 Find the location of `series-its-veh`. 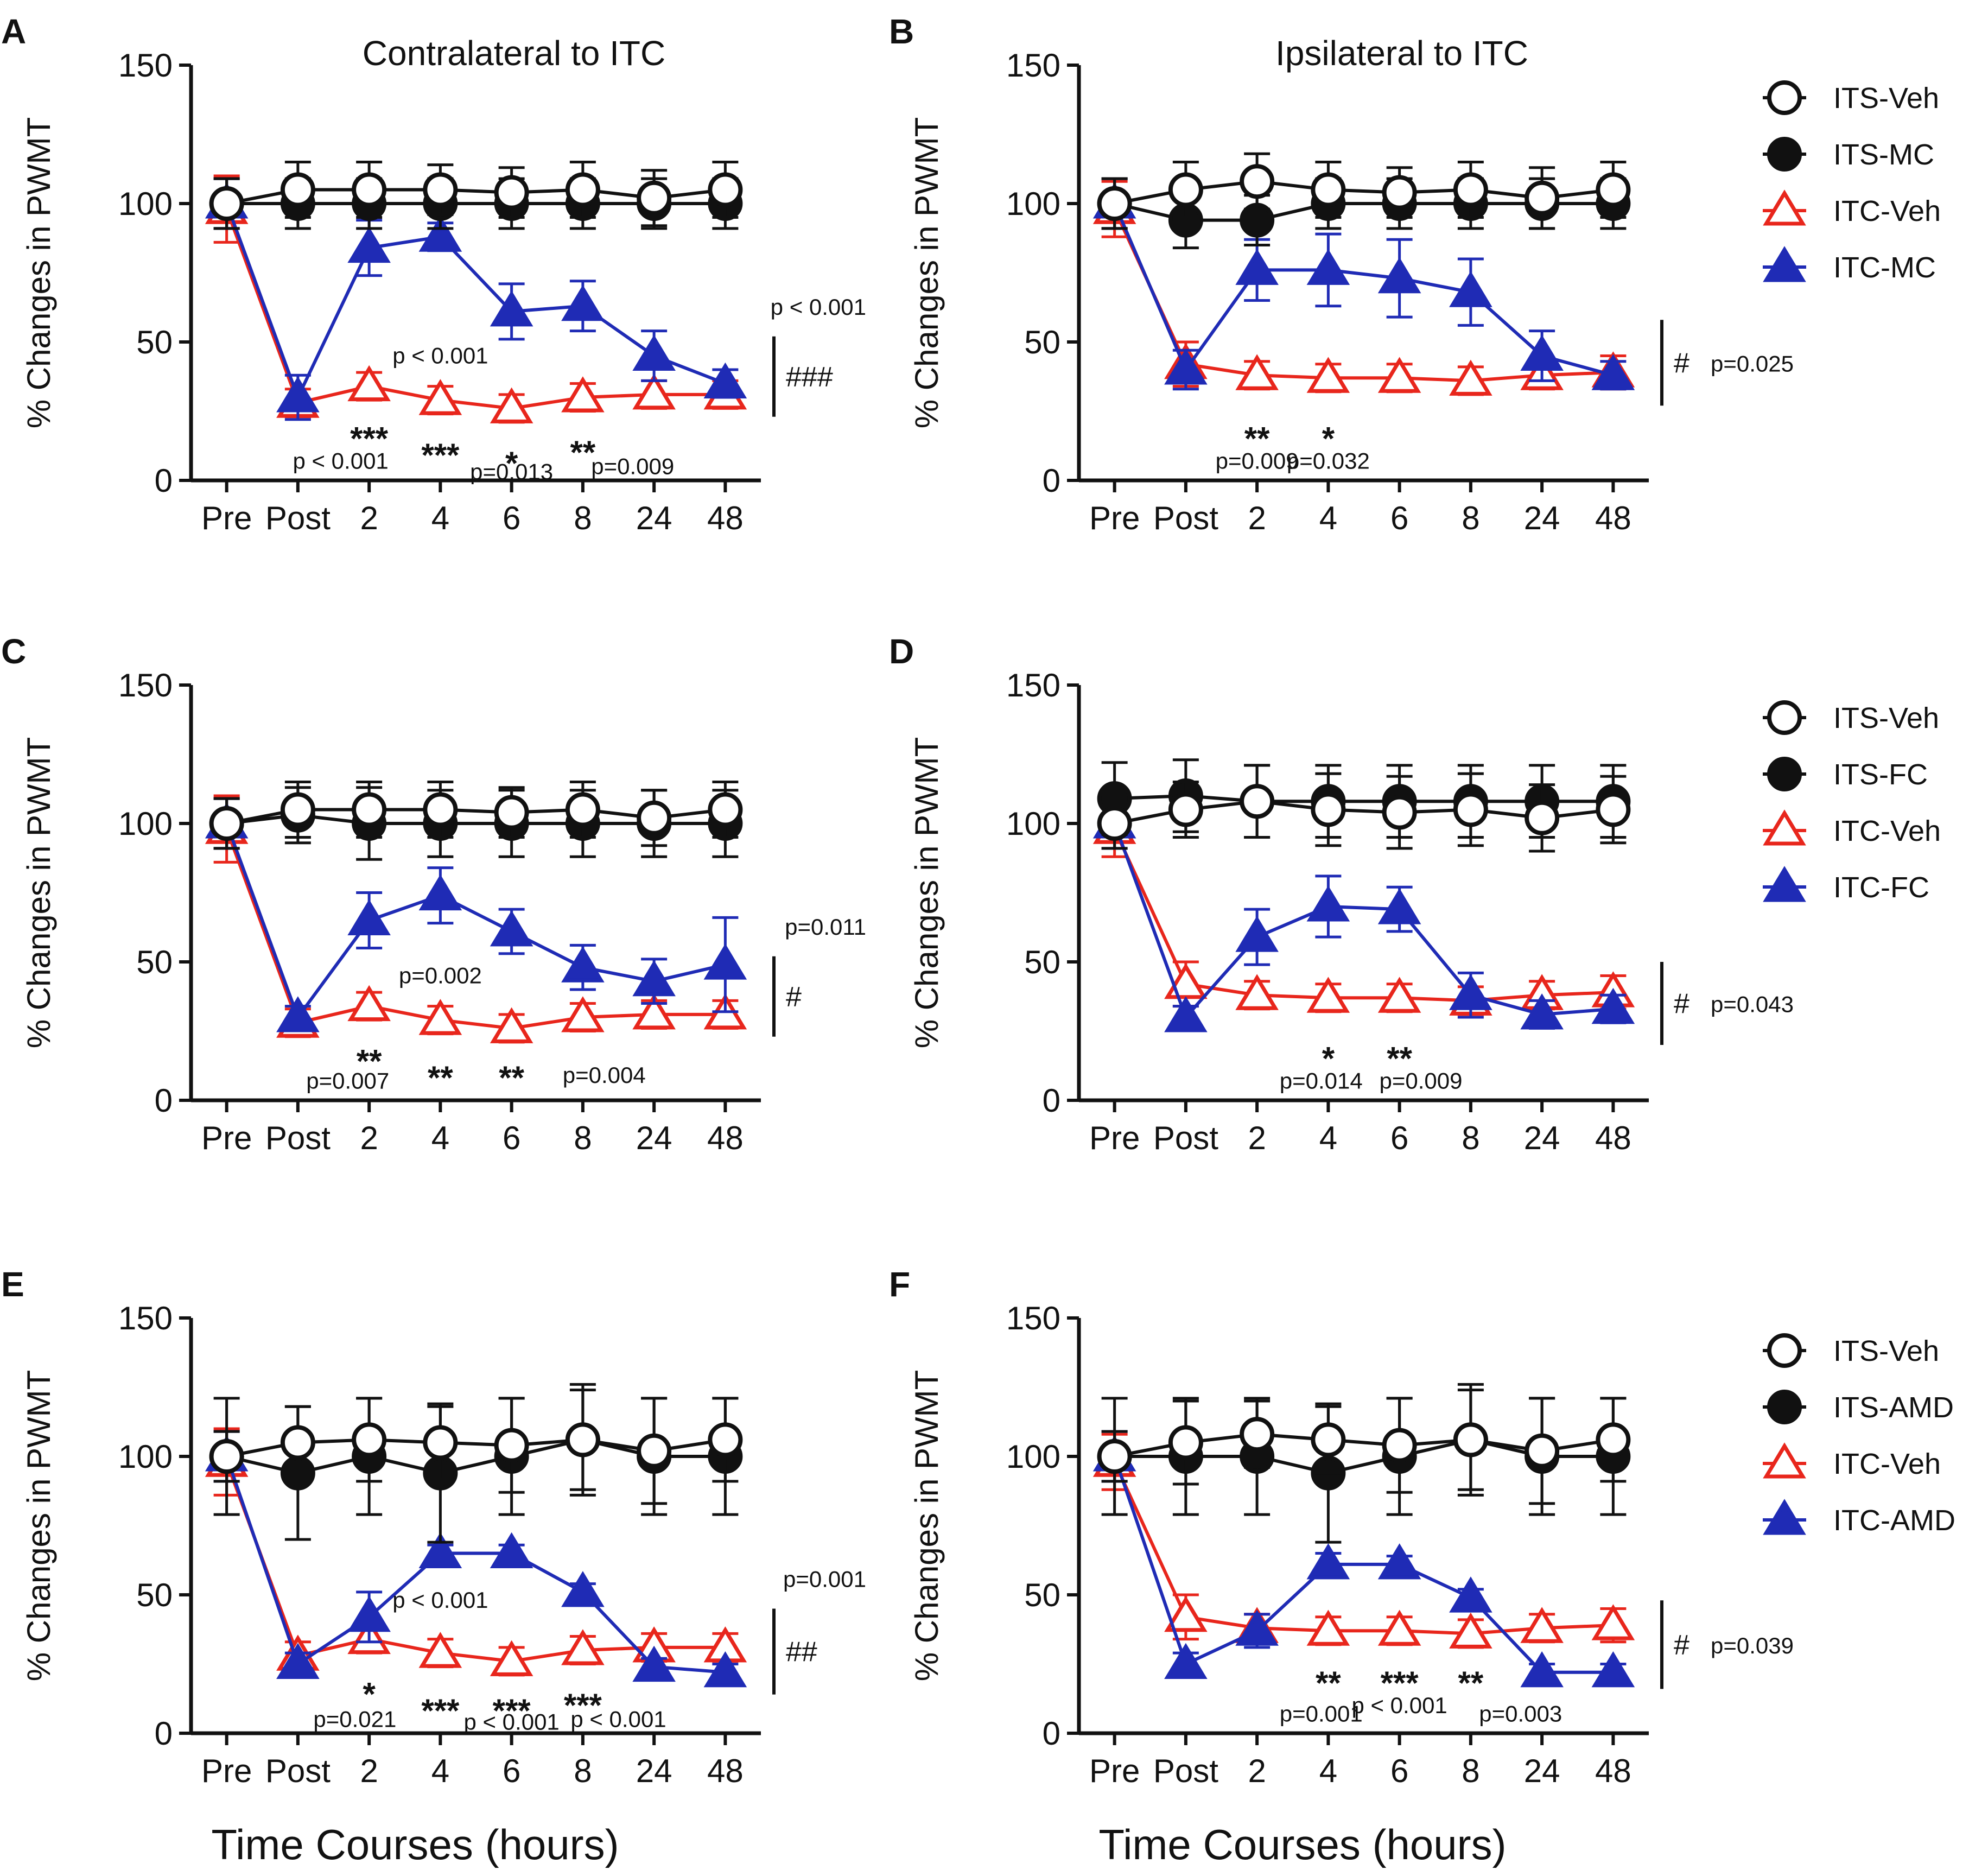

series-its-veh is located at coordinates (476, 1449).